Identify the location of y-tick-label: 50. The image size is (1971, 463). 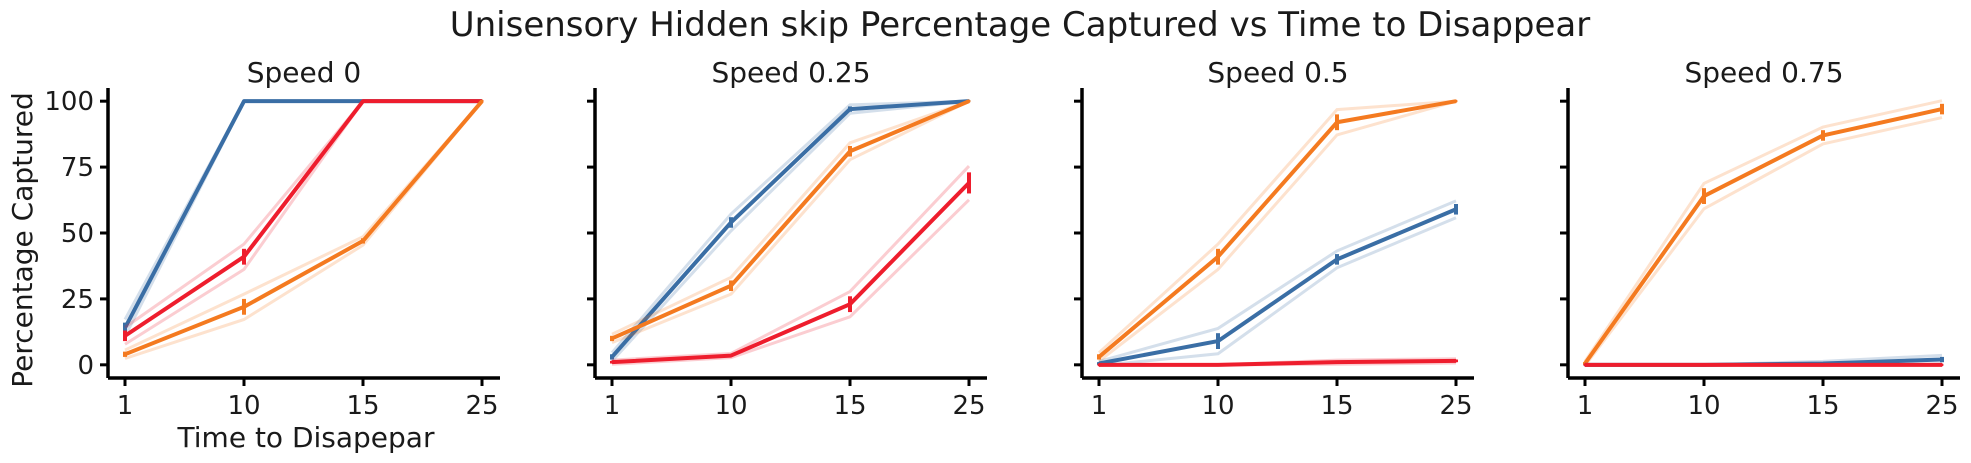
(77, 234).